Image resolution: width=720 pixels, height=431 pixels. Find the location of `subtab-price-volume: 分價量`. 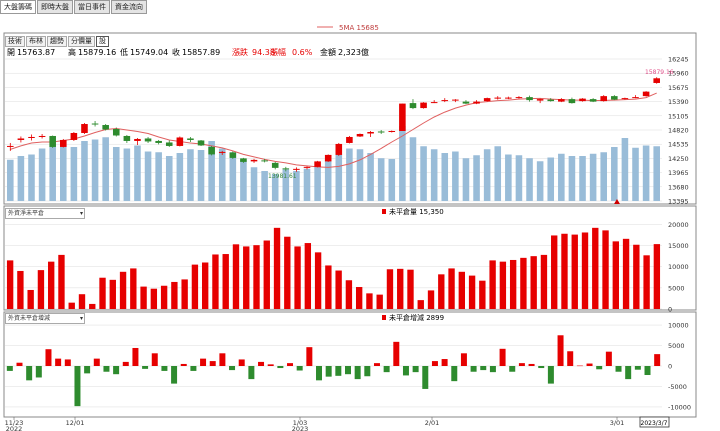

subtab-price-volume: 分價量 is located at coordinates (81, 41).